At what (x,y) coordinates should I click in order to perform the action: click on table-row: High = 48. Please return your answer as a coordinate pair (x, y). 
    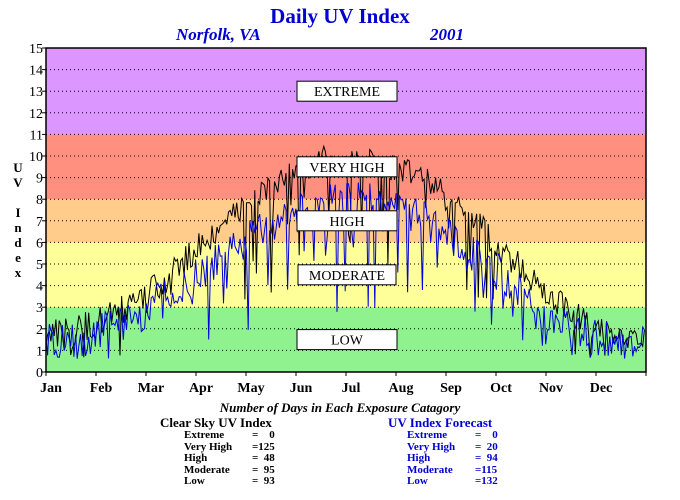
    Looking at the image, I should click on (217, 459).